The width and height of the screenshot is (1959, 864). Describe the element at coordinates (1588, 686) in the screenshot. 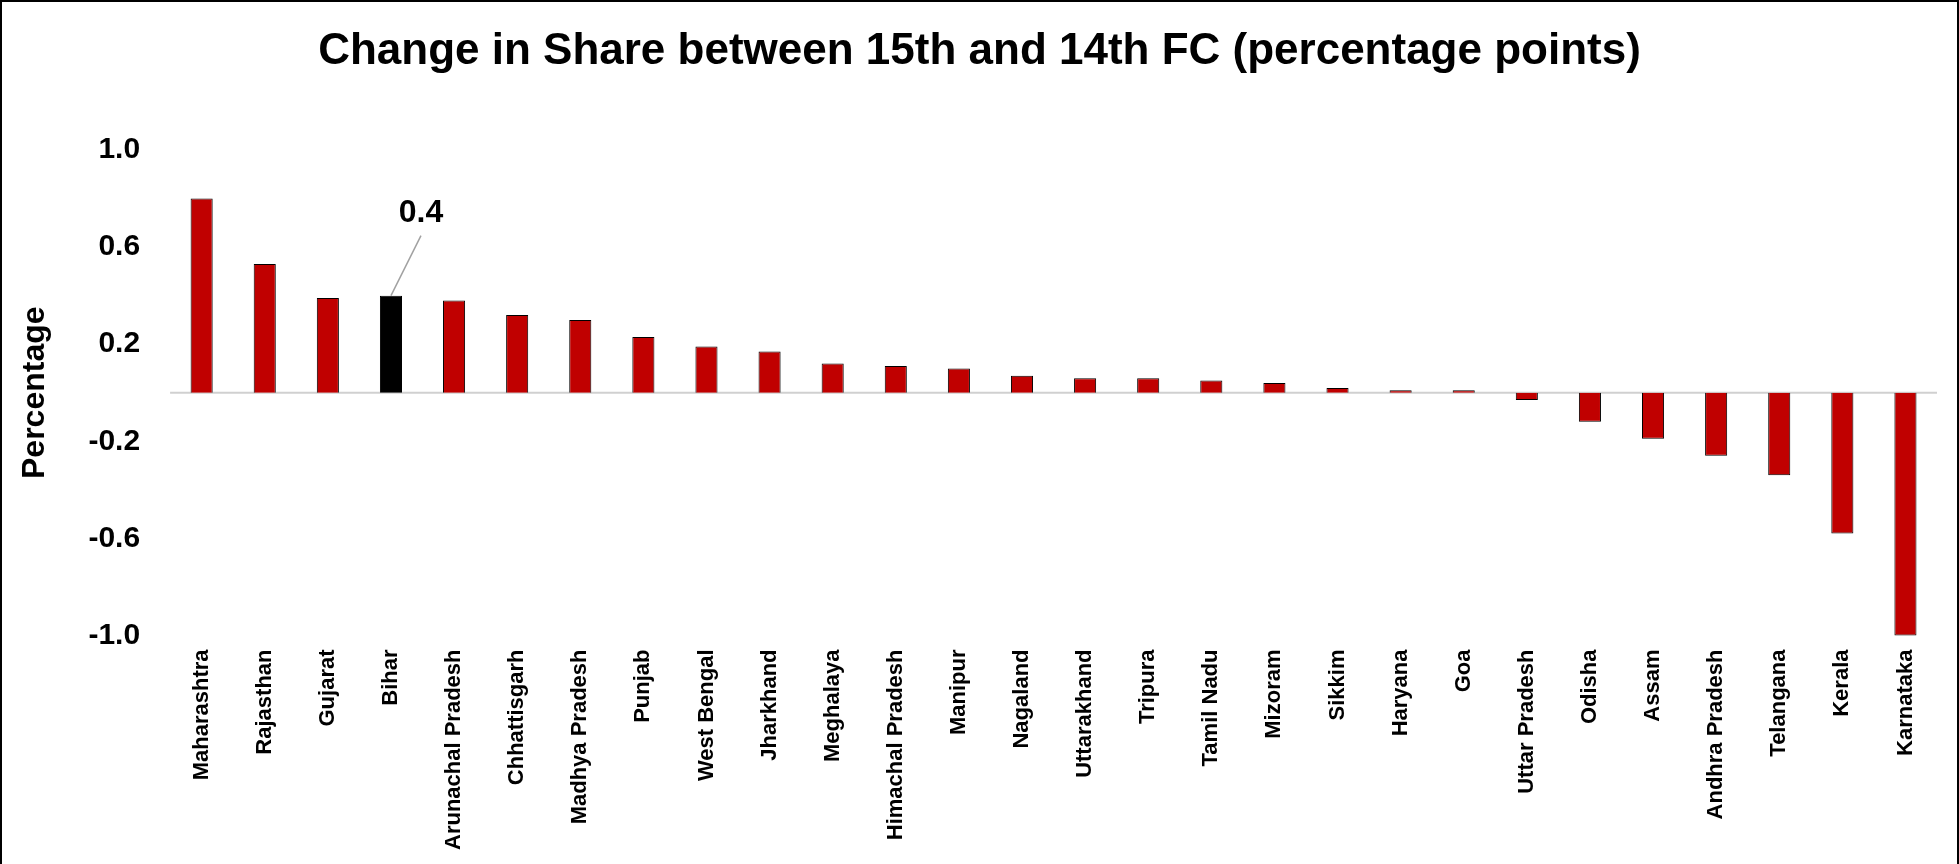

I see `x-tick-label: Odisha` at that location.